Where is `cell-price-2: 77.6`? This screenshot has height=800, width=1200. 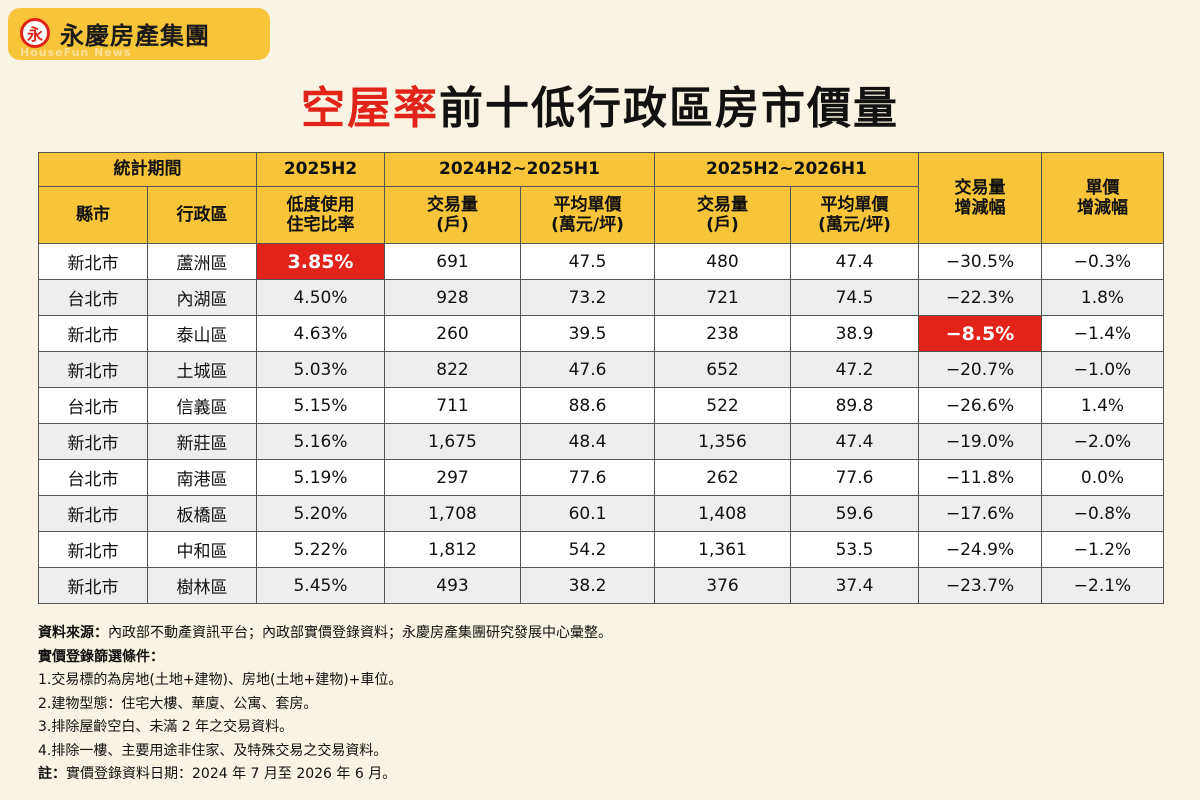
cell-price-2: 77.6 is located at coordinates (854, 477).